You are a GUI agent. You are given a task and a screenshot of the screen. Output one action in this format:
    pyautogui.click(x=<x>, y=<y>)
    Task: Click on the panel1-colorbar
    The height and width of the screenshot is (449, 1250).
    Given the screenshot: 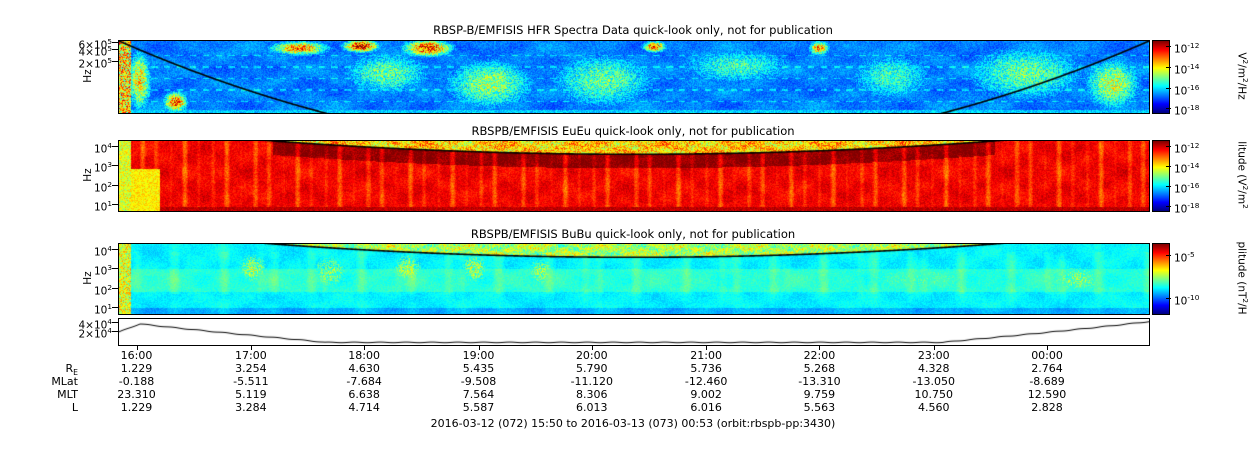 What is the action you would take?
    pyautogui.click(x=1161, y=77)
    